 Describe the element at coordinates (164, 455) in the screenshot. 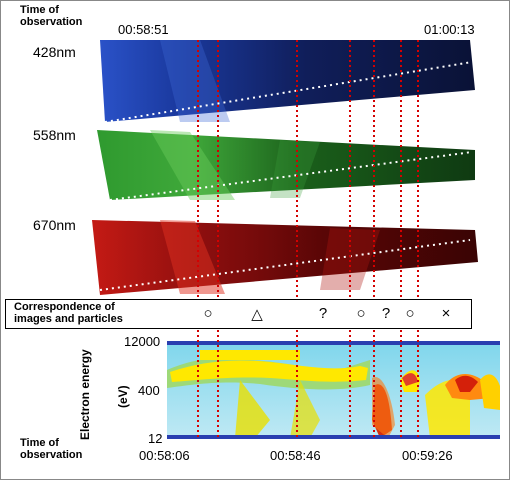

I see `time-tick-005806: 00:58:06` at that location.